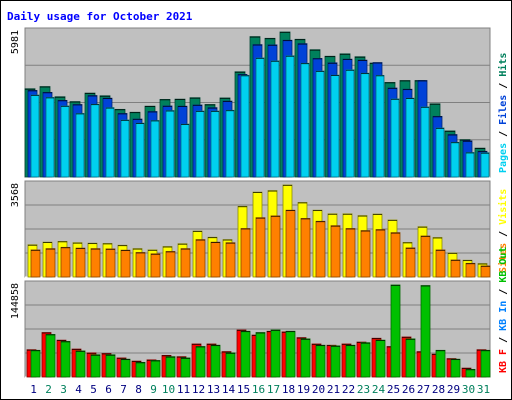  I want to click on x-tick-label-17: 17, so click(273, 389).